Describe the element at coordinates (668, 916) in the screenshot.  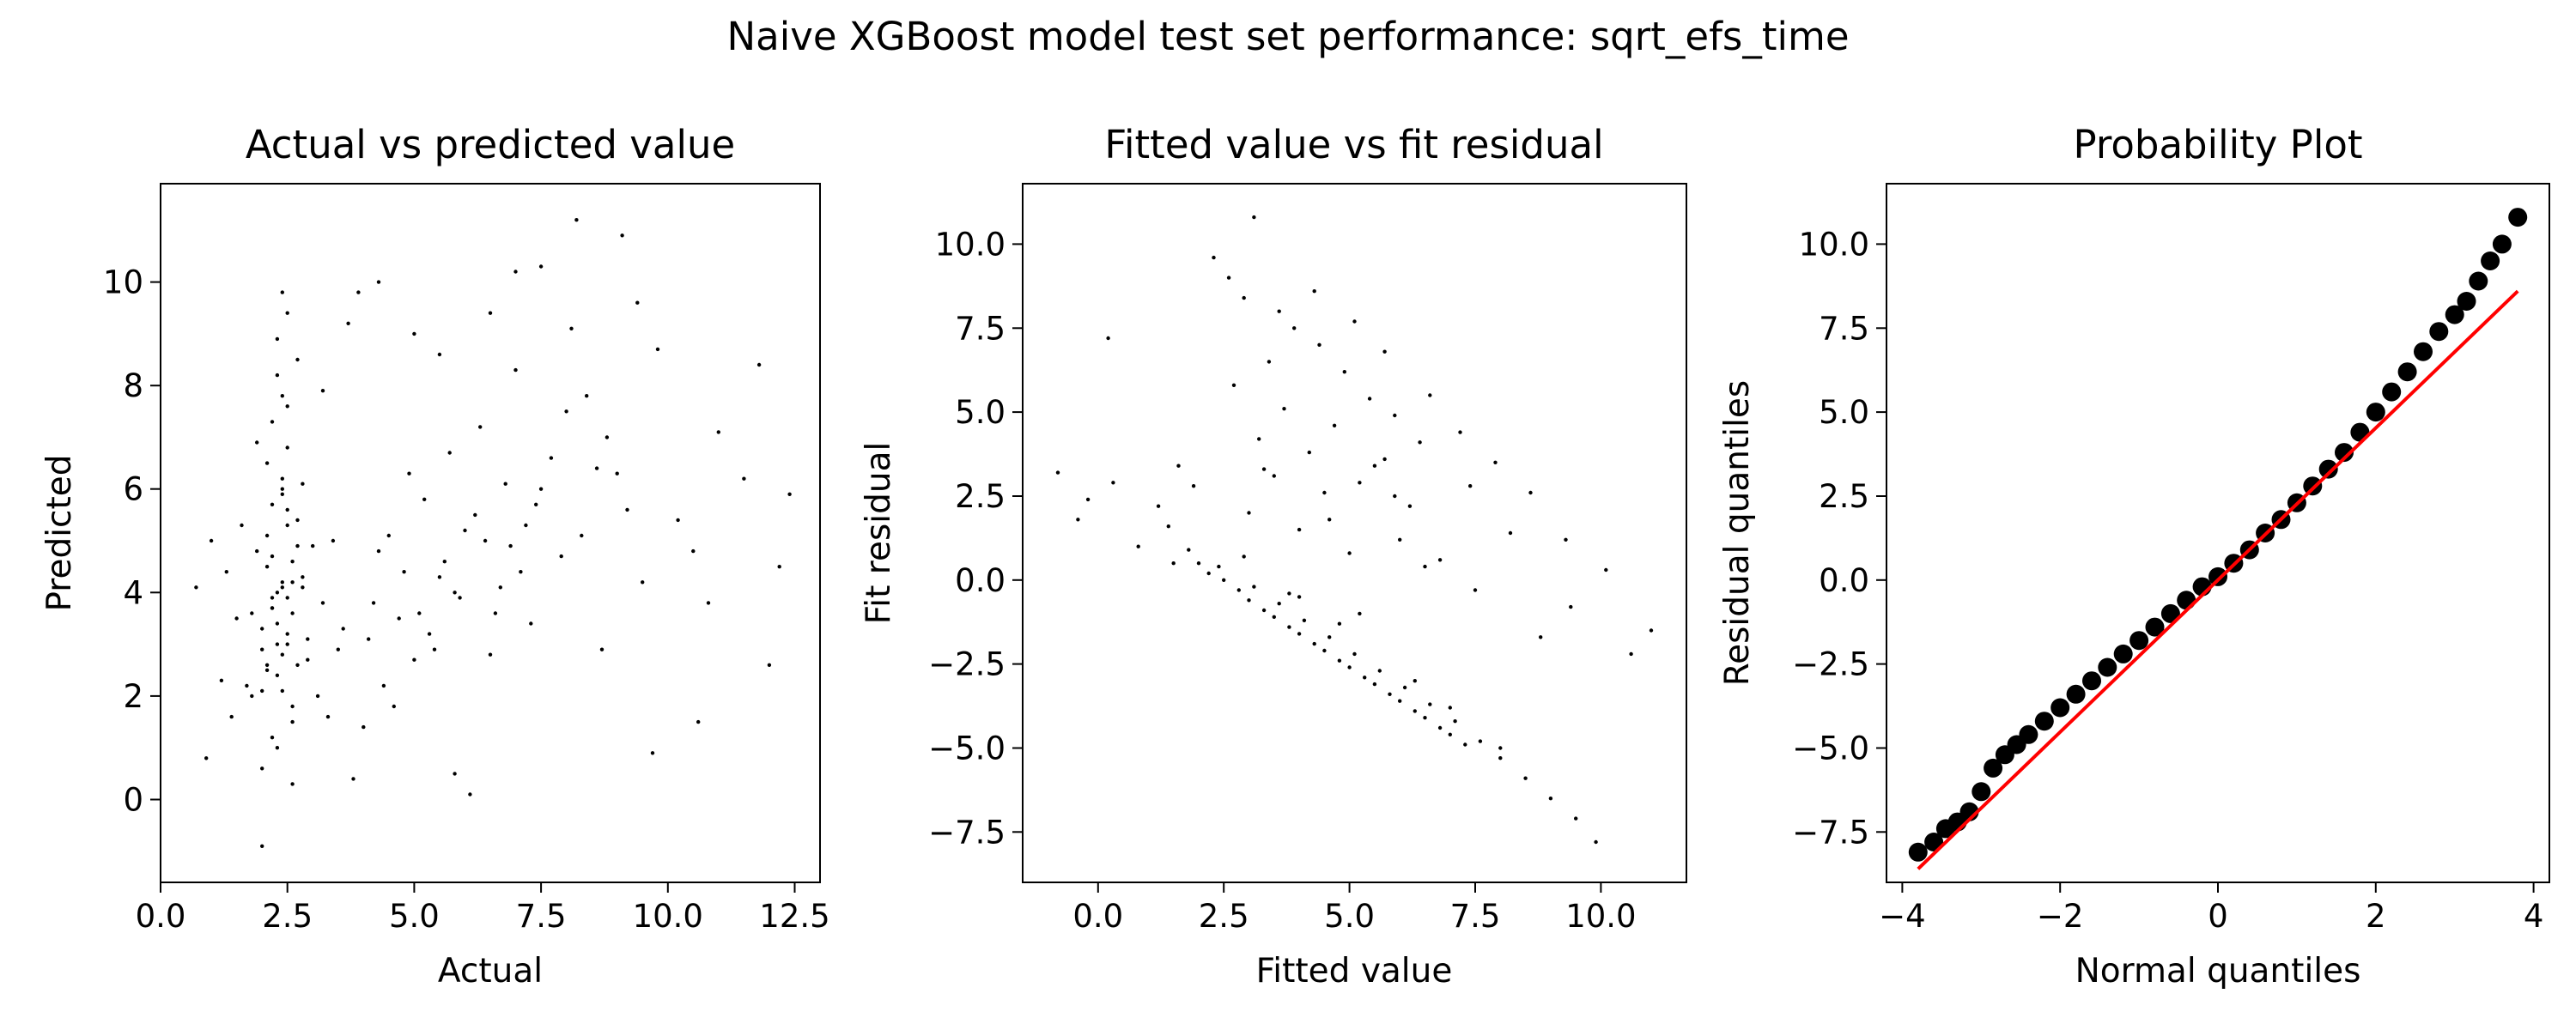
I see `actual-vs-predicted-xtick-label: 10.0` at that location.